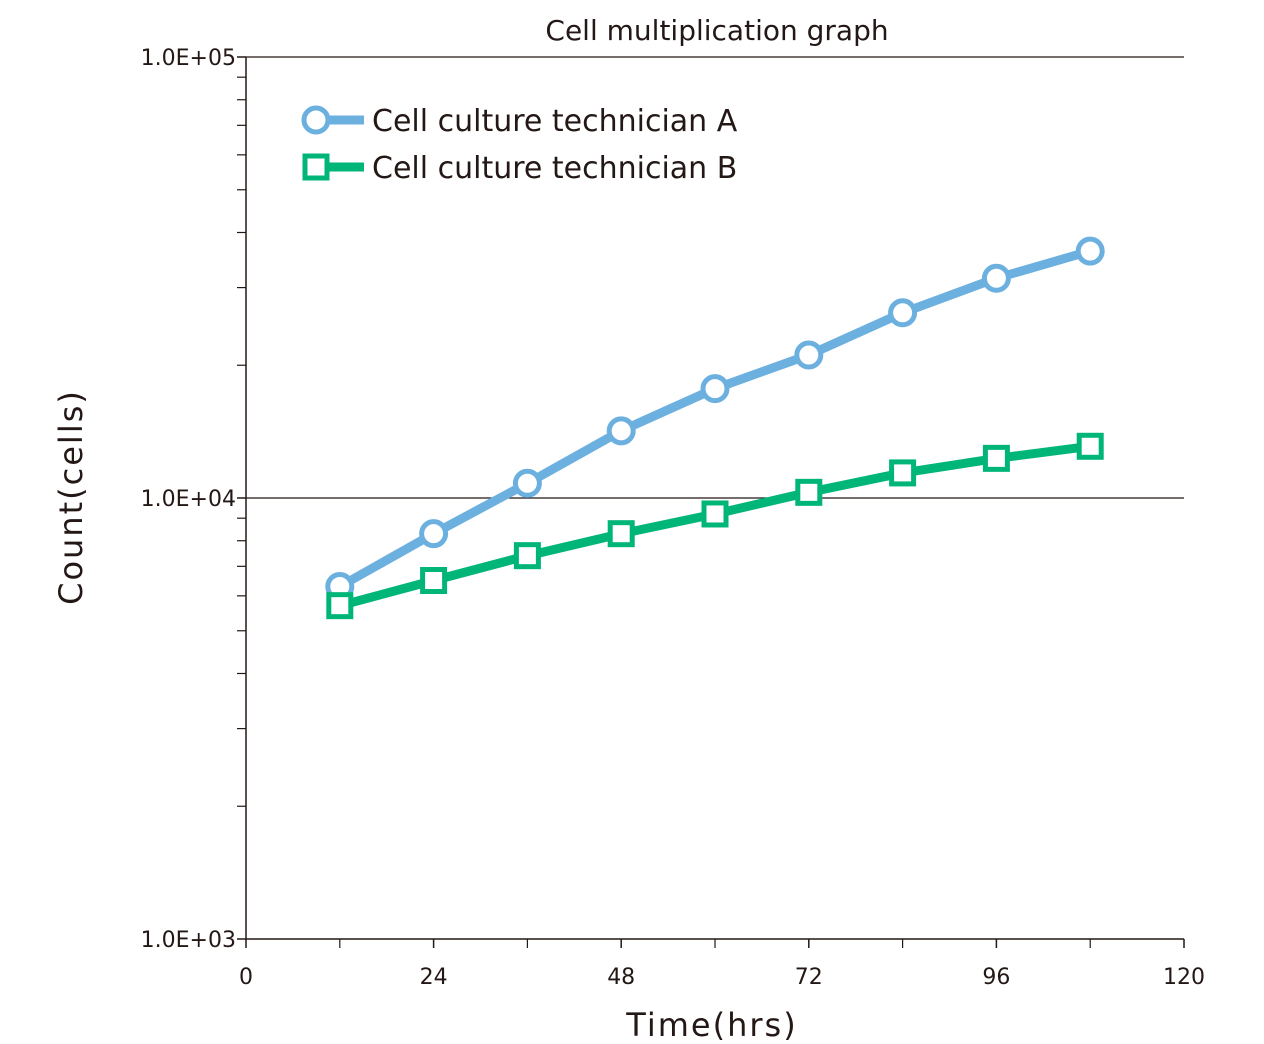 This screenshot has height=1044, width=1264. I want to click on x-tick-label: 72, so click(809, 977).